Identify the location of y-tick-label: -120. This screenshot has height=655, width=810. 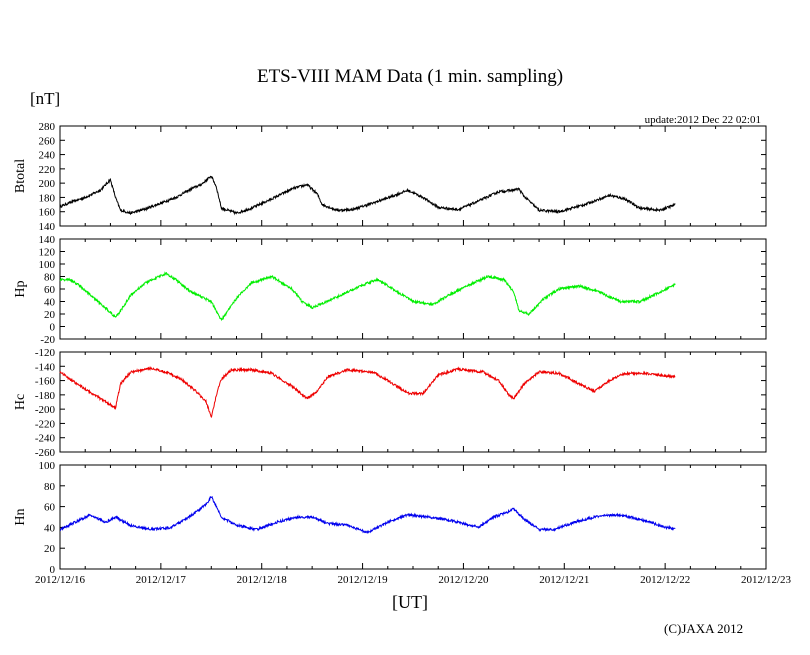
(45, 353).